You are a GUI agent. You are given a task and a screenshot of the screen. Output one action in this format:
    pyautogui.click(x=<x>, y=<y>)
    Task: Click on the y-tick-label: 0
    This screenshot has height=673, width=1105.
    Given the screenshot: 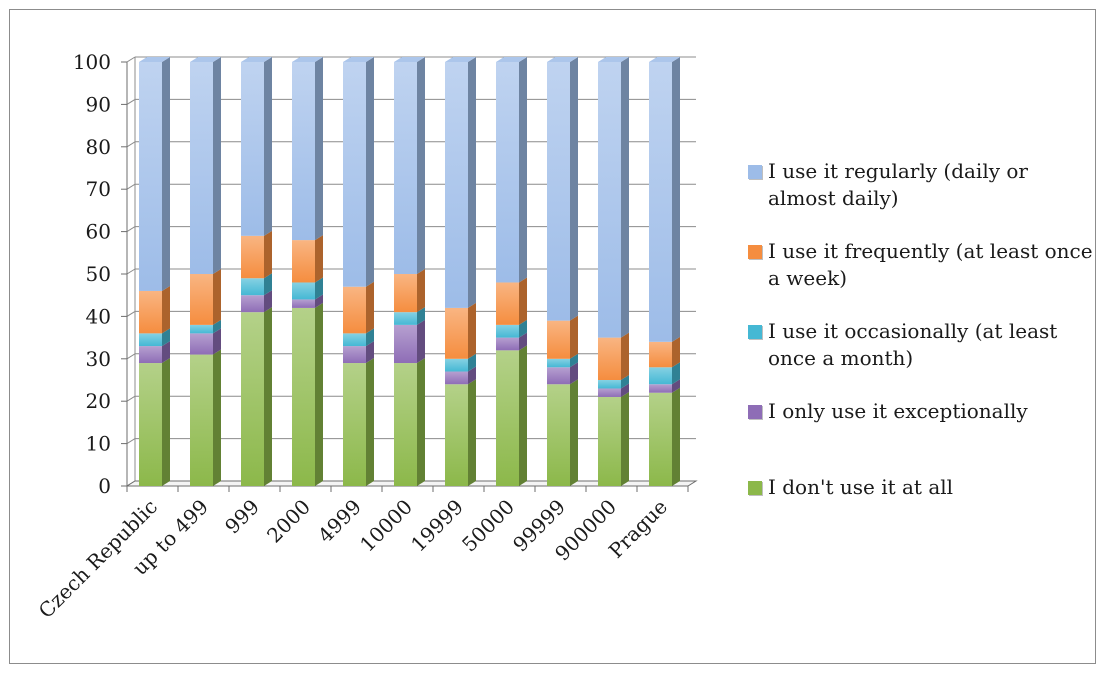 What is the action you would take?
    pyautogui.click(x=104, y=486)
    